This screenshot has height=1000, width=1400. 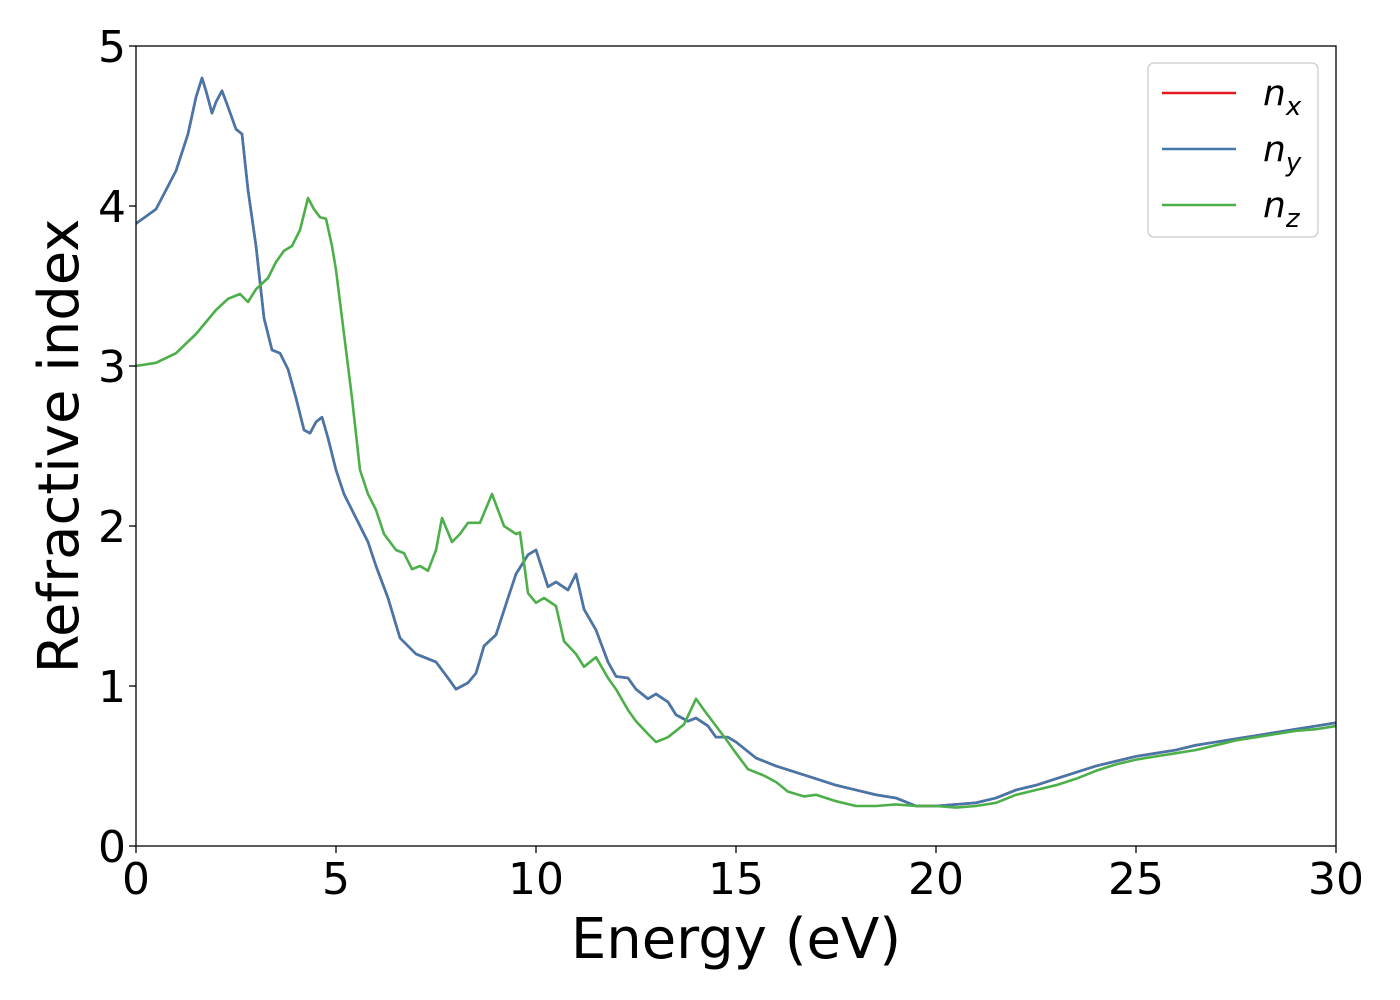 What do you see at coordinates (1282, 153) in the screenshot?
I see `legend-label-n-y: ny` at bounding box center [1282, 153].